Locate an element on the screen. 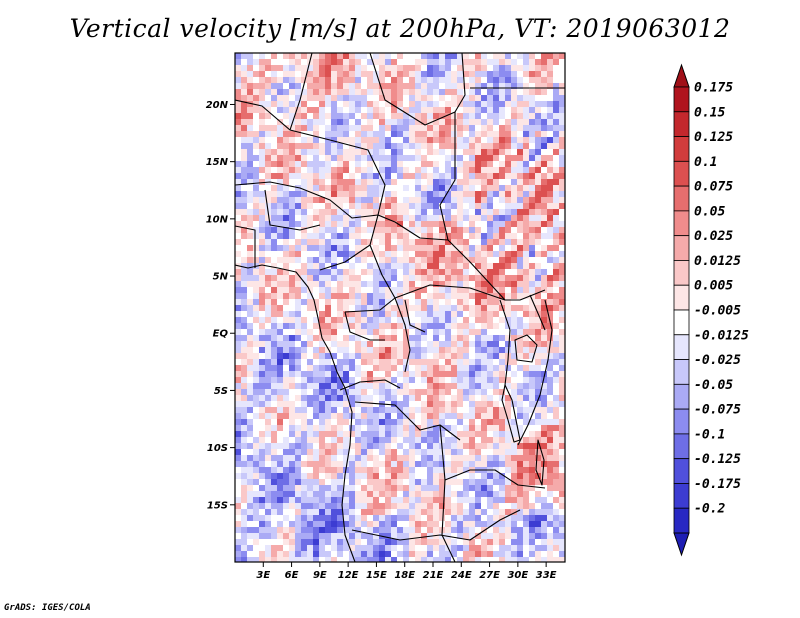 Image resolution: width=800 pixels, height=618 pixels. lon-tick-label: 30E is located at coordinates (517, 575).